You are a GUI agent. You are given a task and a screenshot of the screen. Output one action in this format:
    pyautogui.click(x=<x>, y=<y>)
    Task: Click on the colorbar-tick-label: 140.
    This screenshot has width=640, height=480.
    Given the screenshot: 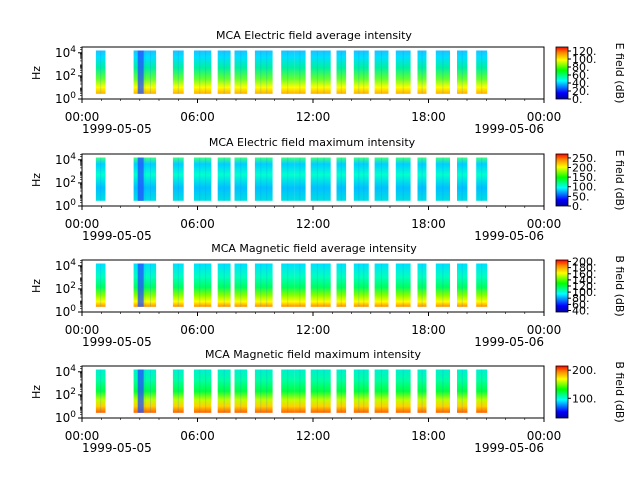 What is the action you would take?
    pyautogui.click(x=584, y=280)
    